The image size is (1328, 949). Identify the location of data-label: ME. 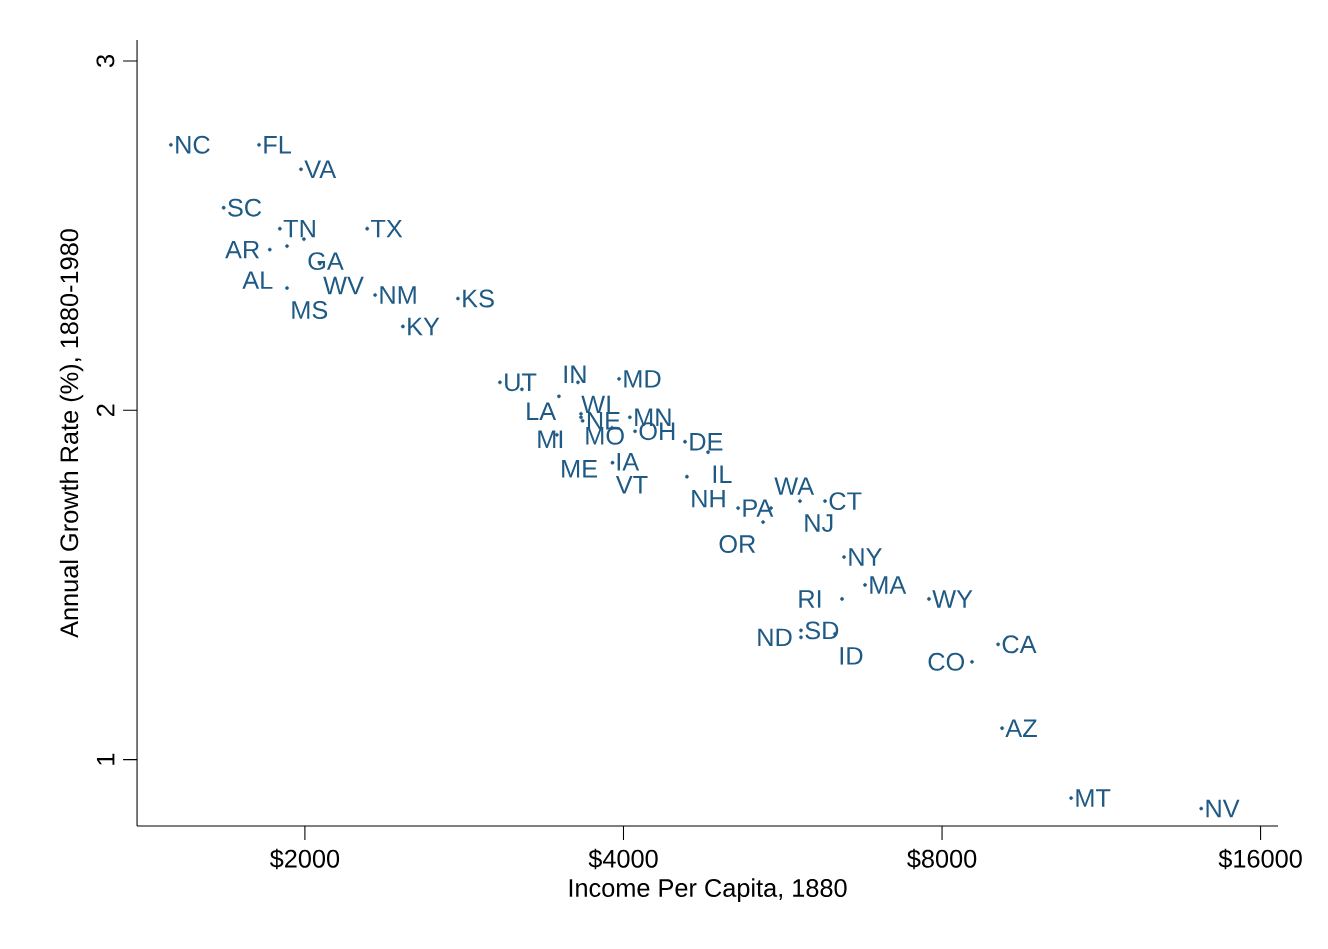
(580, 469).